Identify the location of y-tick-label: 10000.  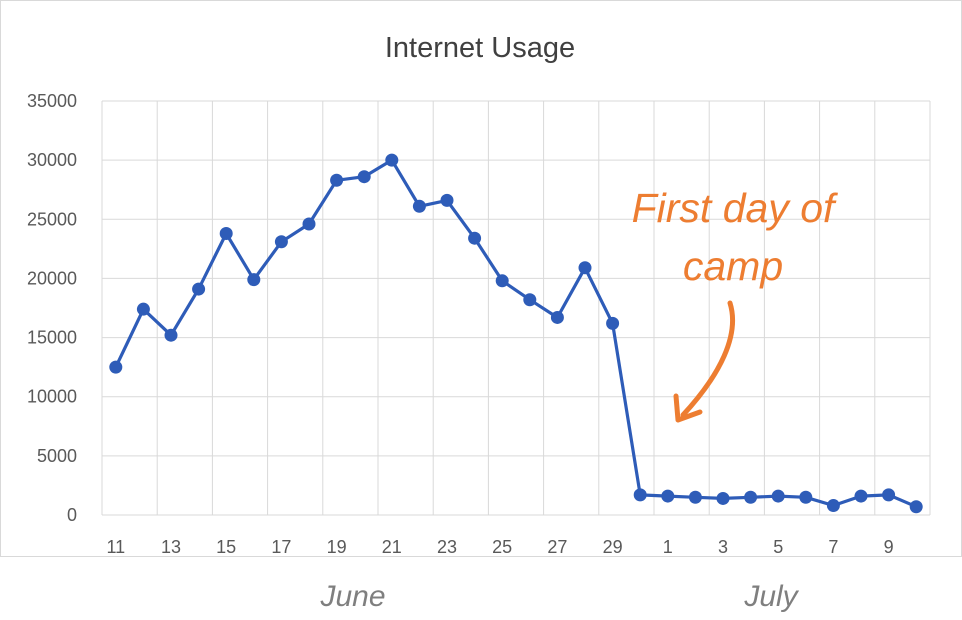
(52, 397).